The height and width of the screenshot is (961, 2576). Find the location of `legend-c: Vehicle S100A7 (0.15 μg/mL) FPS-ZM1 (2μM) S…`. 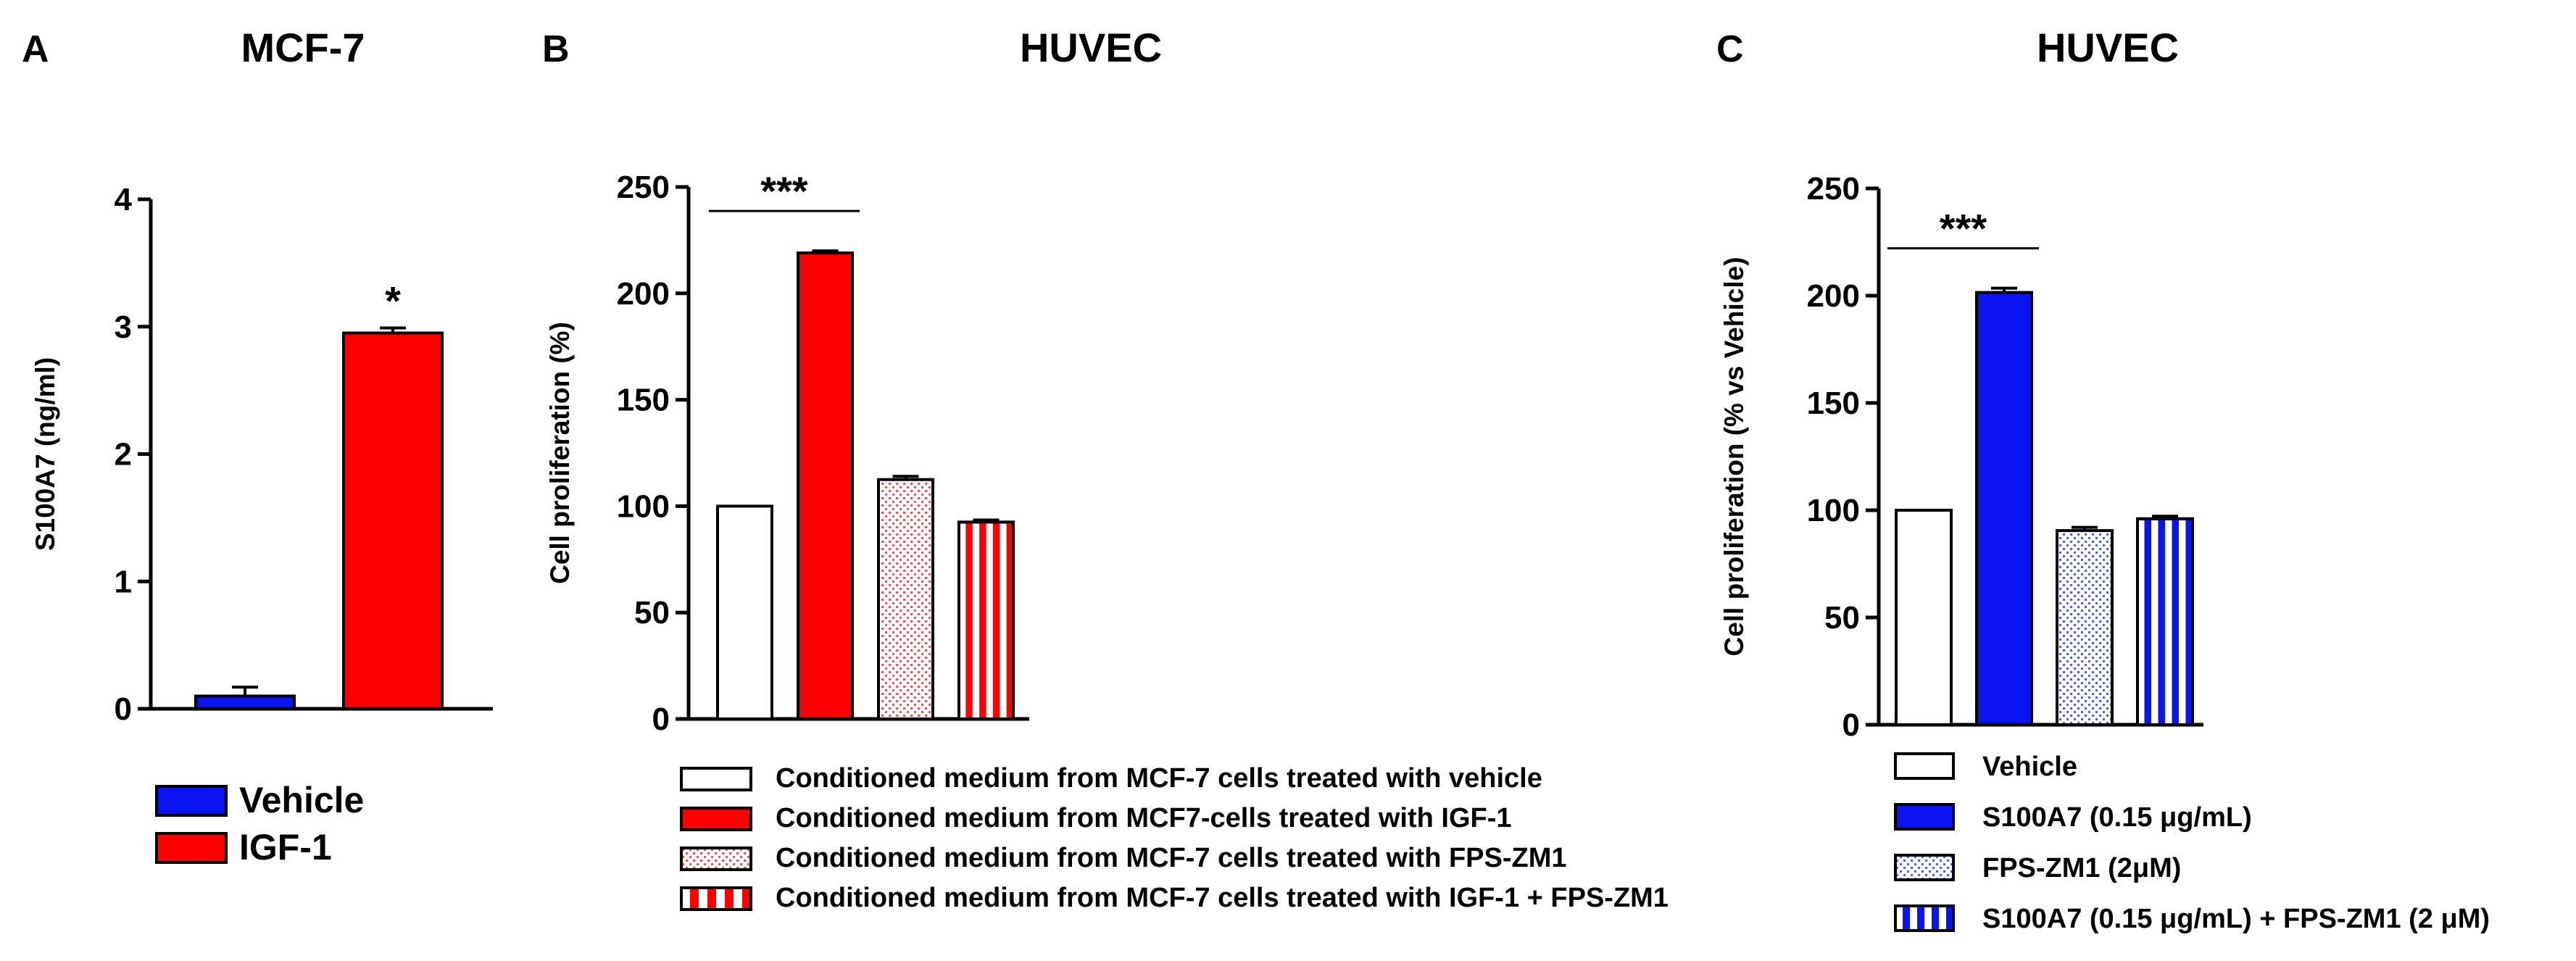

legend-c: Vehicle S100A7 (0.15 μg/mL) FPS-ZM1 (2μM) S… is located at coordinates (2192, 843).